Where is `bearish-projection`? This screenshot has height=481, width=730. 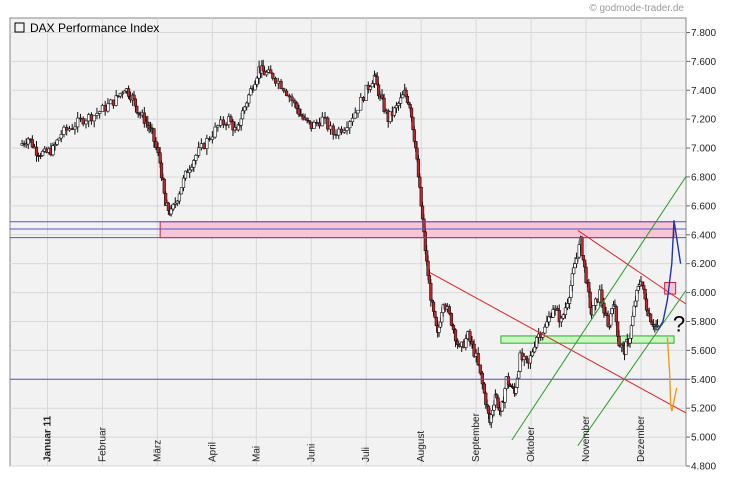 bearish-projection is located at coordinates (672, 374).